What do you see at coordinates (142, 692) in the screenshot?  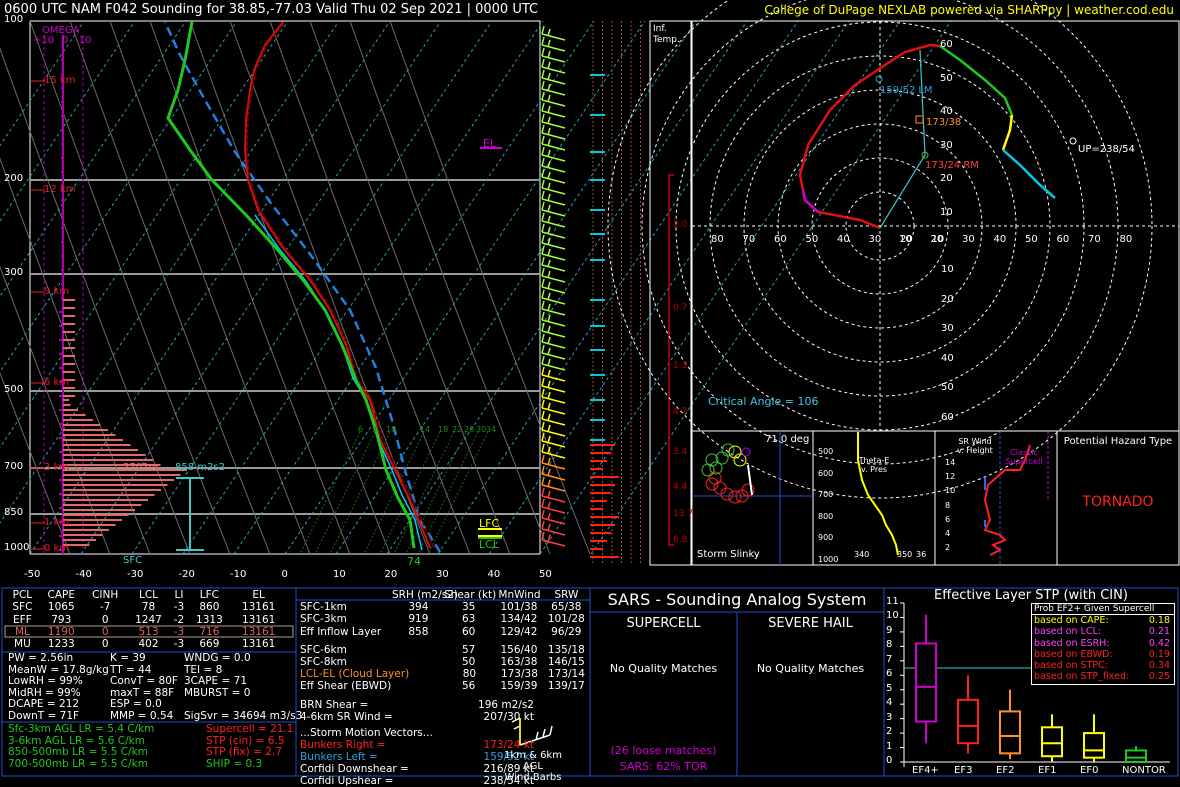 I see `index-cell: maxT = 88F` at bounding box center [142, 692].